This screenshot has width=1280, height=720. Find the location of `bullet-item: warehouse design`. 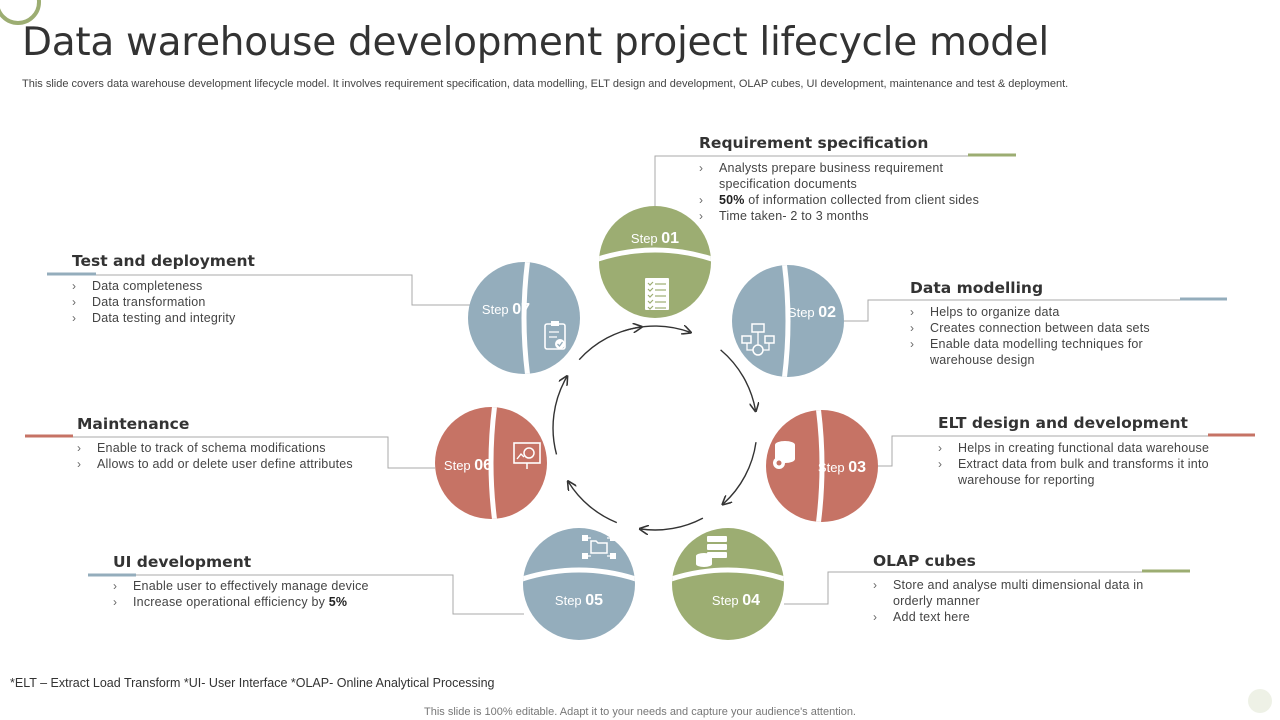

bullet-item: warehouse design is located at coordinates (982, 360).